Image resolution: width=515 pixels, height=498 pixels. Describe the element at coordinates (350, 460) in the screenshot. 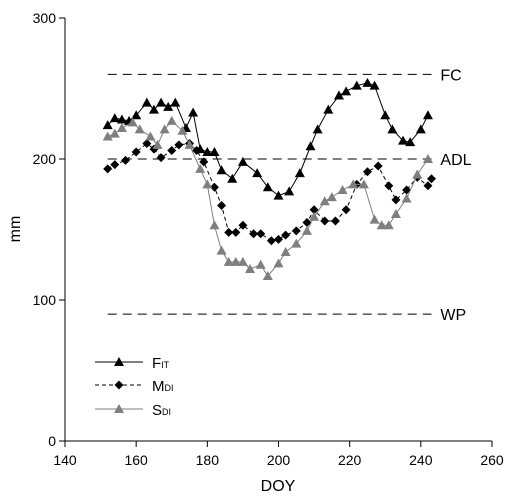

I see `x-tick-label: 220` at that location.